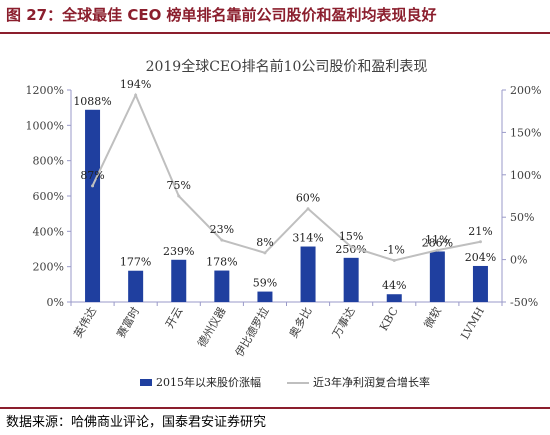 The image size is (550, 435). I want to click on y-left-tick-label: 1000%, so click(45, 125).